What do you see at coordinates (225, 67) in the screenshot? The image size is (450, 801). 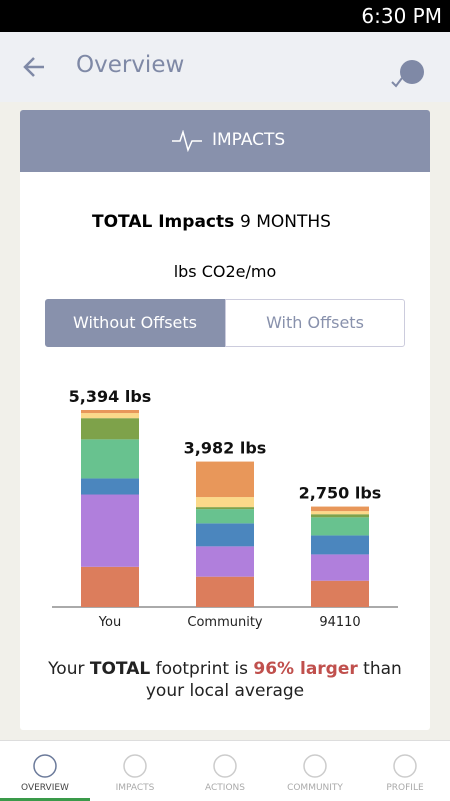 I see `app-header: Overview` at bounding box center [225, 67].